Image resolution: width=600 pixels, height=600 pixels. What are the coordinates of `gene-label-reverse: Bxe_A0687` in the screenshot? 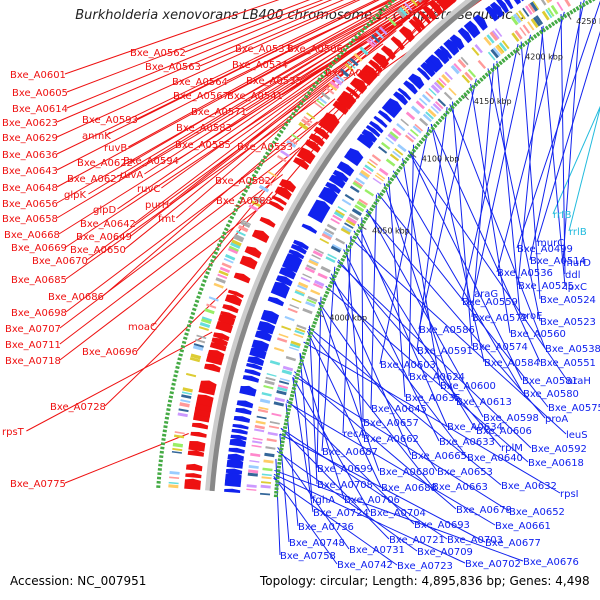 It's located at (350, 452).